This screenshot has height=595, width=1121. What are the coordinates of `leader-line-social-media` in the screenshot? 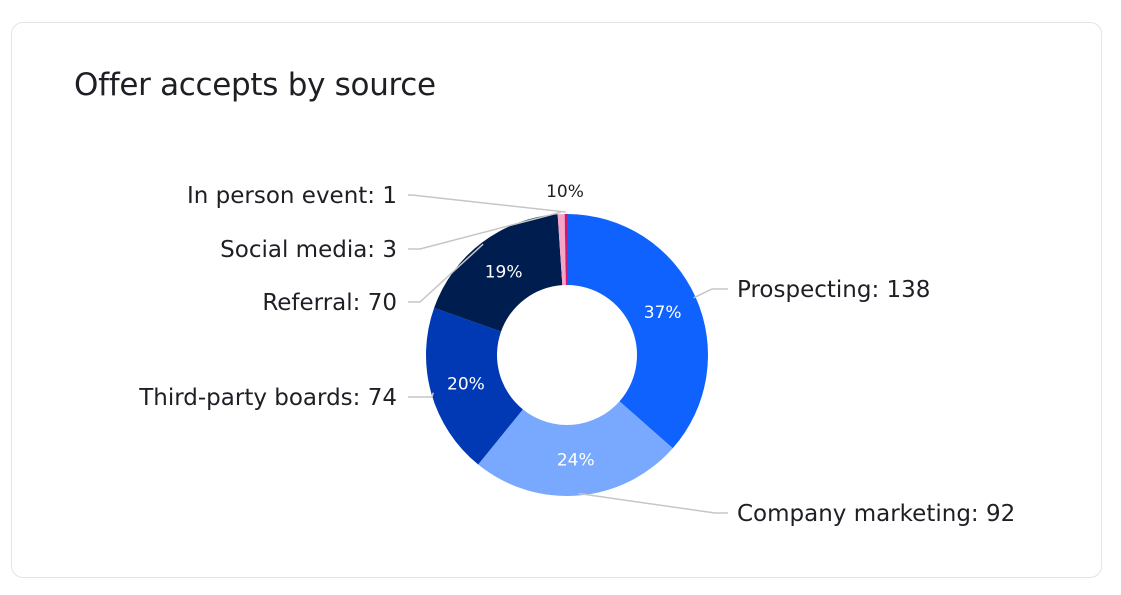 It's located at (485, 230).